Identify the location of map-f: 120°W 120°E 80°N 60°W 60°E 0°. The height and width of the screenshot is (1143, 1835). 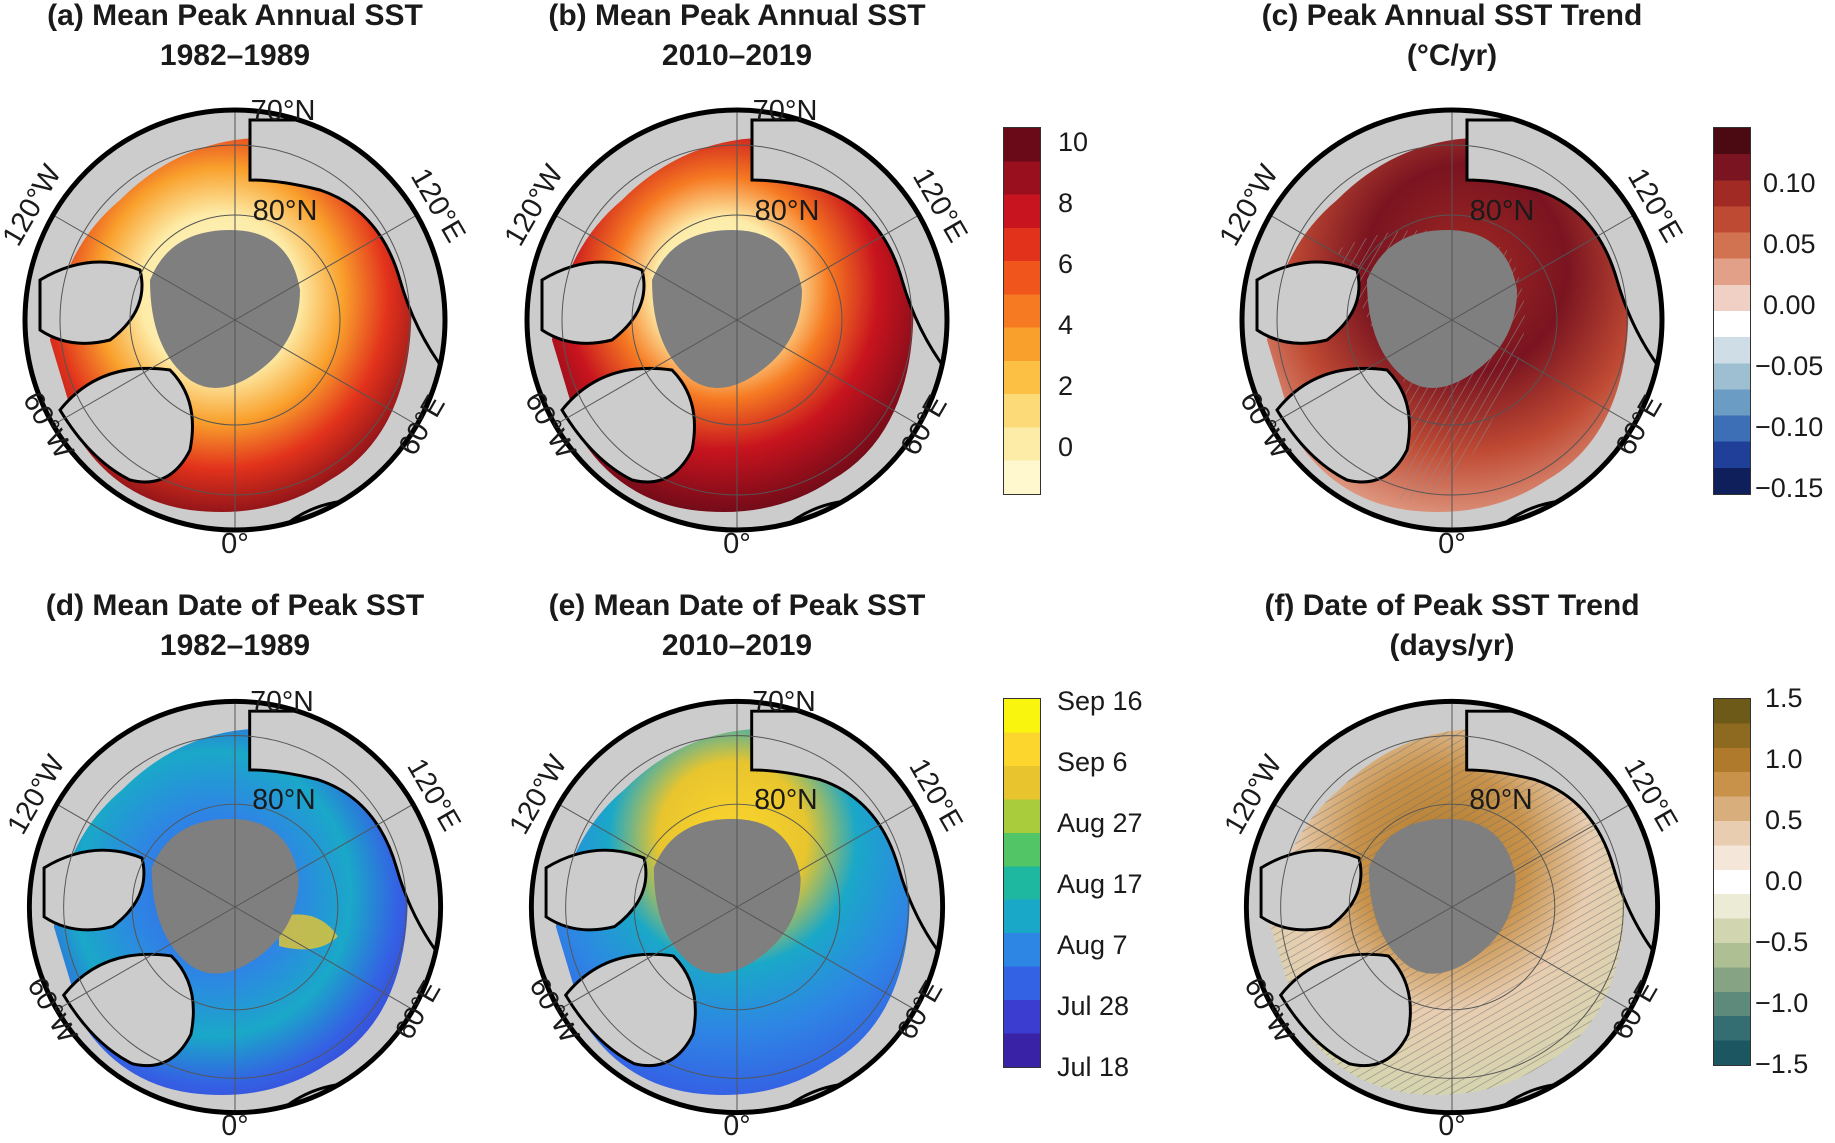
(1451, 920).